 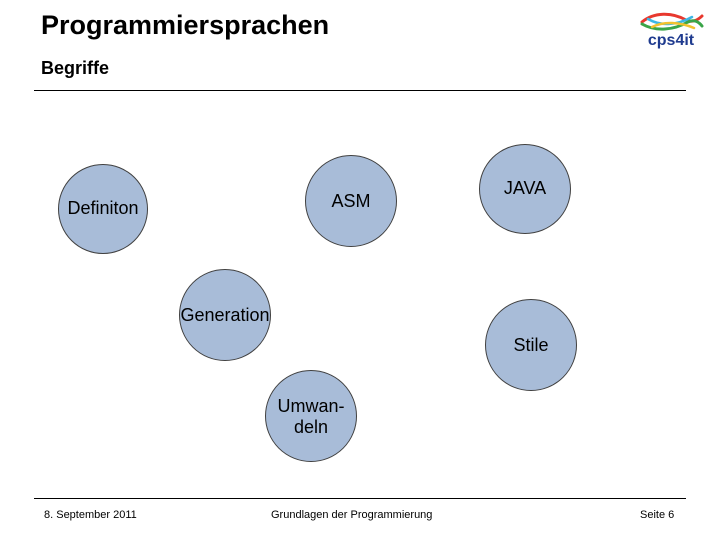 I want to click on node-definiton, so click(x=103, y=209).